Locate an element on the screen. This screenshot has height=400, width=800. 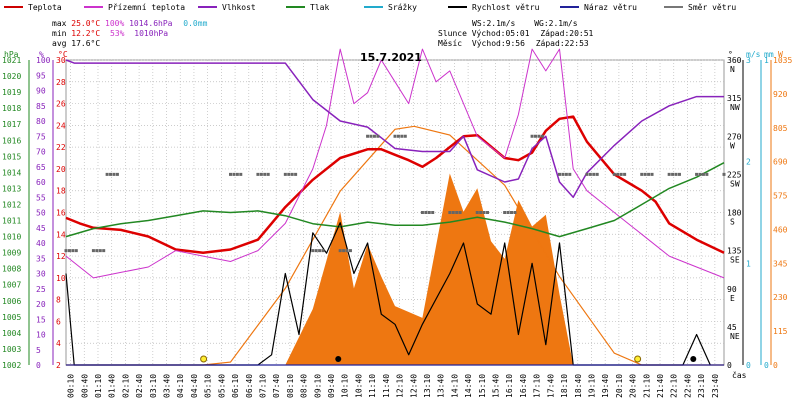
time-tick: 18:40 is located at coordinates (578, 386).